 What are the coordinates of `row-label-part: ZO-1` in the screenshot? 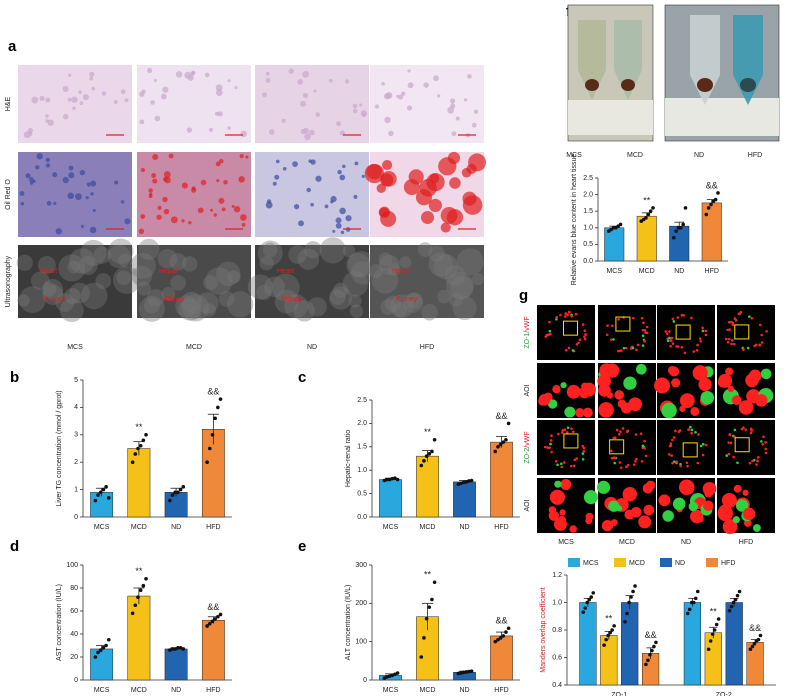 It's located at (527, 341).